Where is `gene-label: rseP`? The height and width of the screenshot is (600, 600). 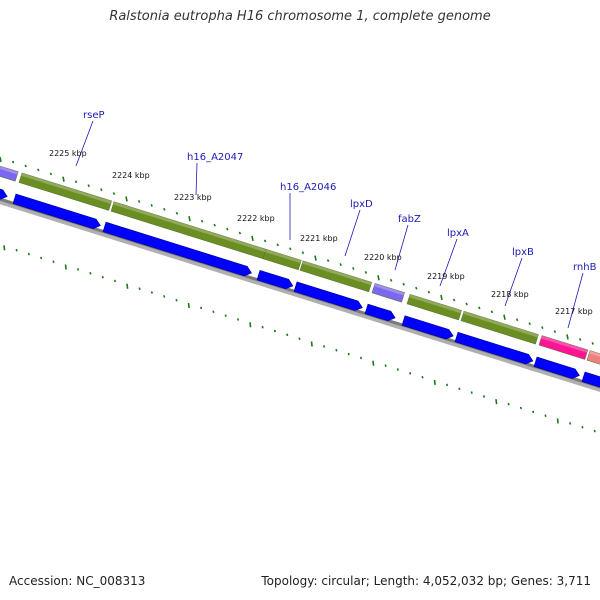 gene-label: rseP is located at coordinates (94, 115).